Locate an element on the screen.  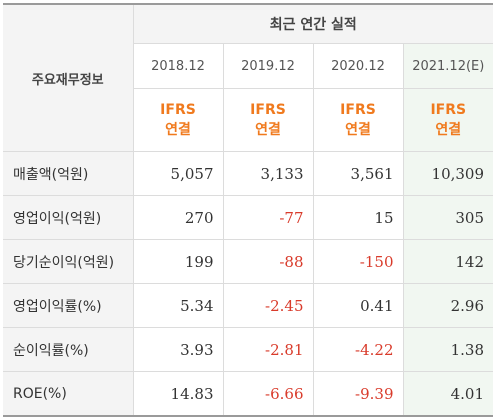
value-cell: 1.38 is located at coordinates (448, 349).